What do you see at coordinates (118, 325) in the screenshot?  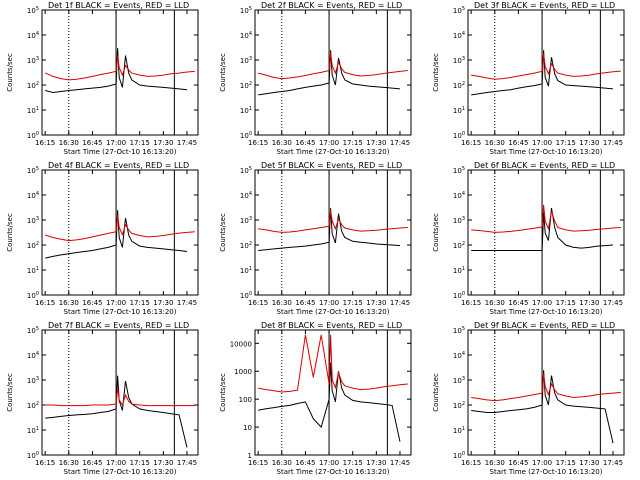 I see `panel-title: Det 7f BLACK = Events, RED = LLD` at bounding box center [118, 325].